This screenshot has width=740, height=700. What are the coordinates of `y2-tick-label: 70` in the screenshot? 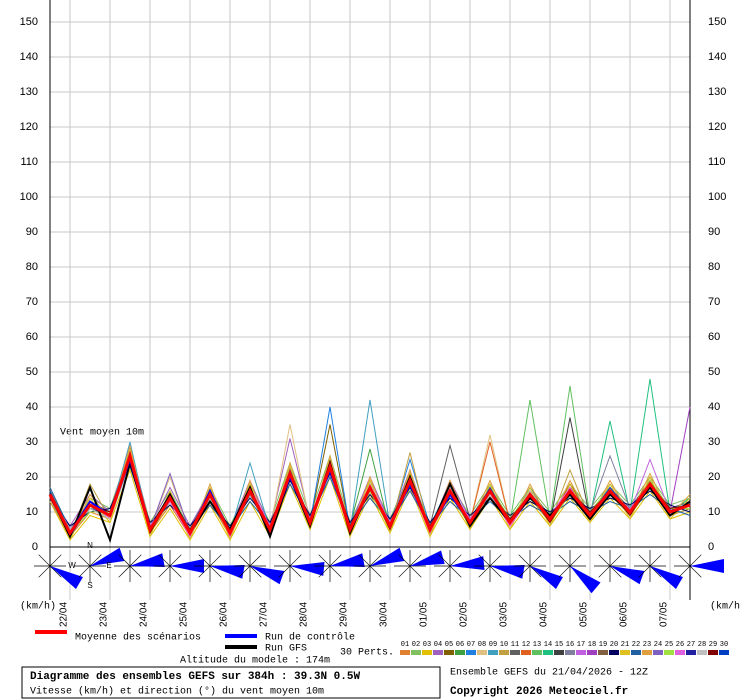 It's located at (714, 302).